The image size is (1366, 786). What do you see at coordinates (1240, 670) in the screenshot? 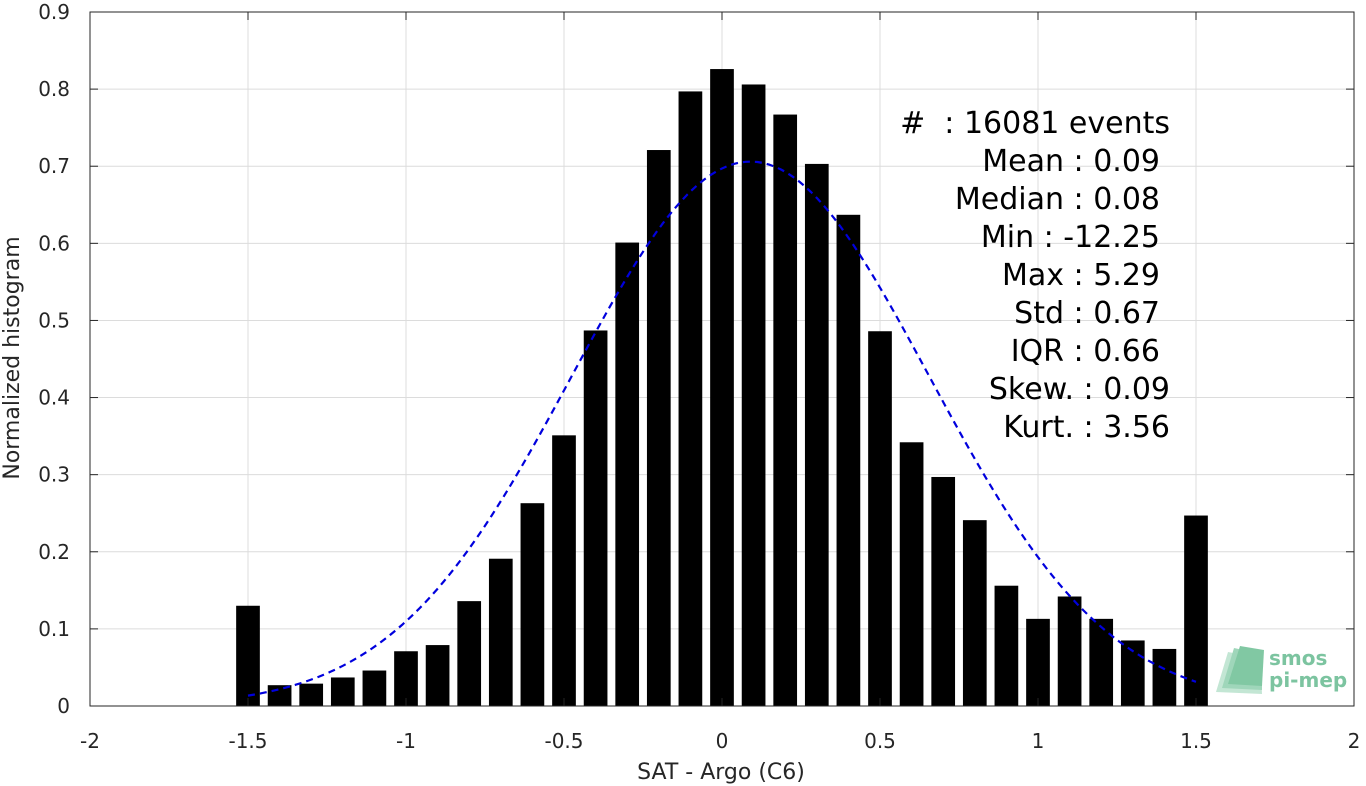
I see `logo-mark-icon` at bounding box center [1240, 670].